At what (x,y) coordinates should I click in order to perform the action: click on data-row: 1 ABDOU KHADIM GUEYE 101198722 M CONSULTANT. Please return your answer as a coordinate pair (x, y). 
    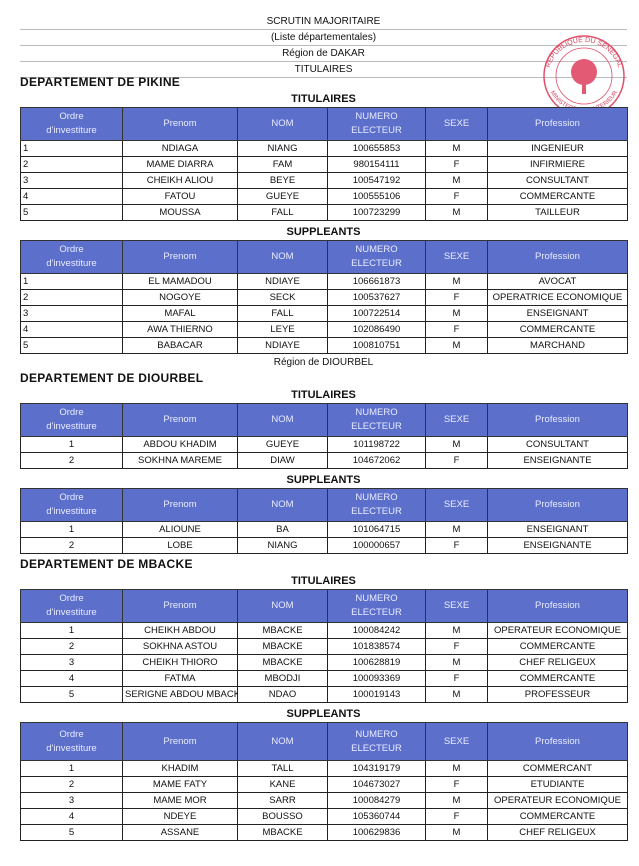
    Looking at the image, I should click on (324, 444).